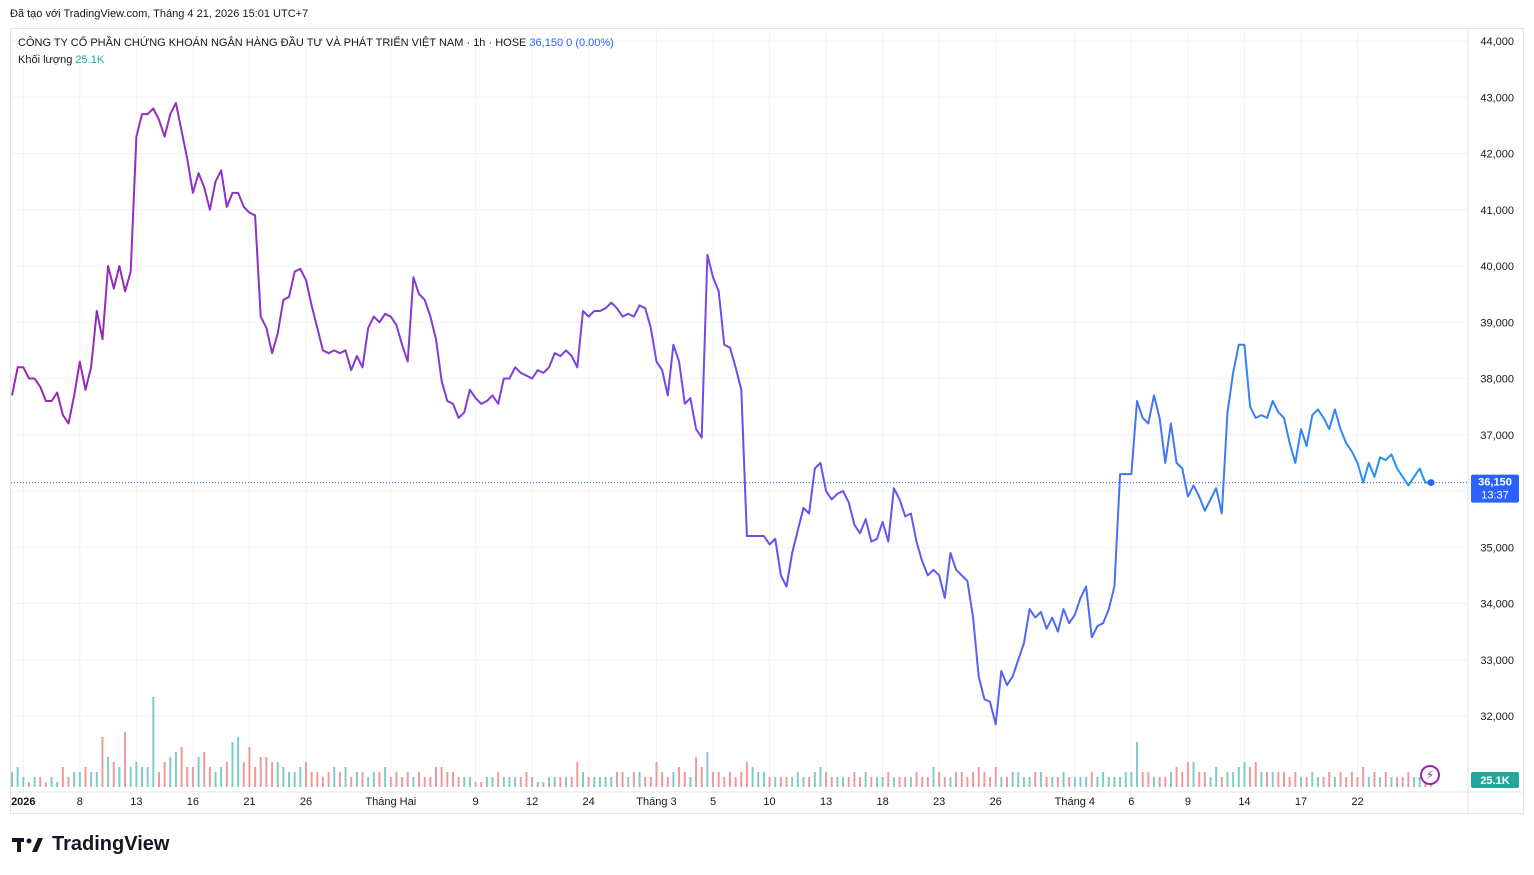  What do you see at coordinates (532, 802) in the screenshot?
I see `x-tick-label: 12` at bounding box center [532, 802].